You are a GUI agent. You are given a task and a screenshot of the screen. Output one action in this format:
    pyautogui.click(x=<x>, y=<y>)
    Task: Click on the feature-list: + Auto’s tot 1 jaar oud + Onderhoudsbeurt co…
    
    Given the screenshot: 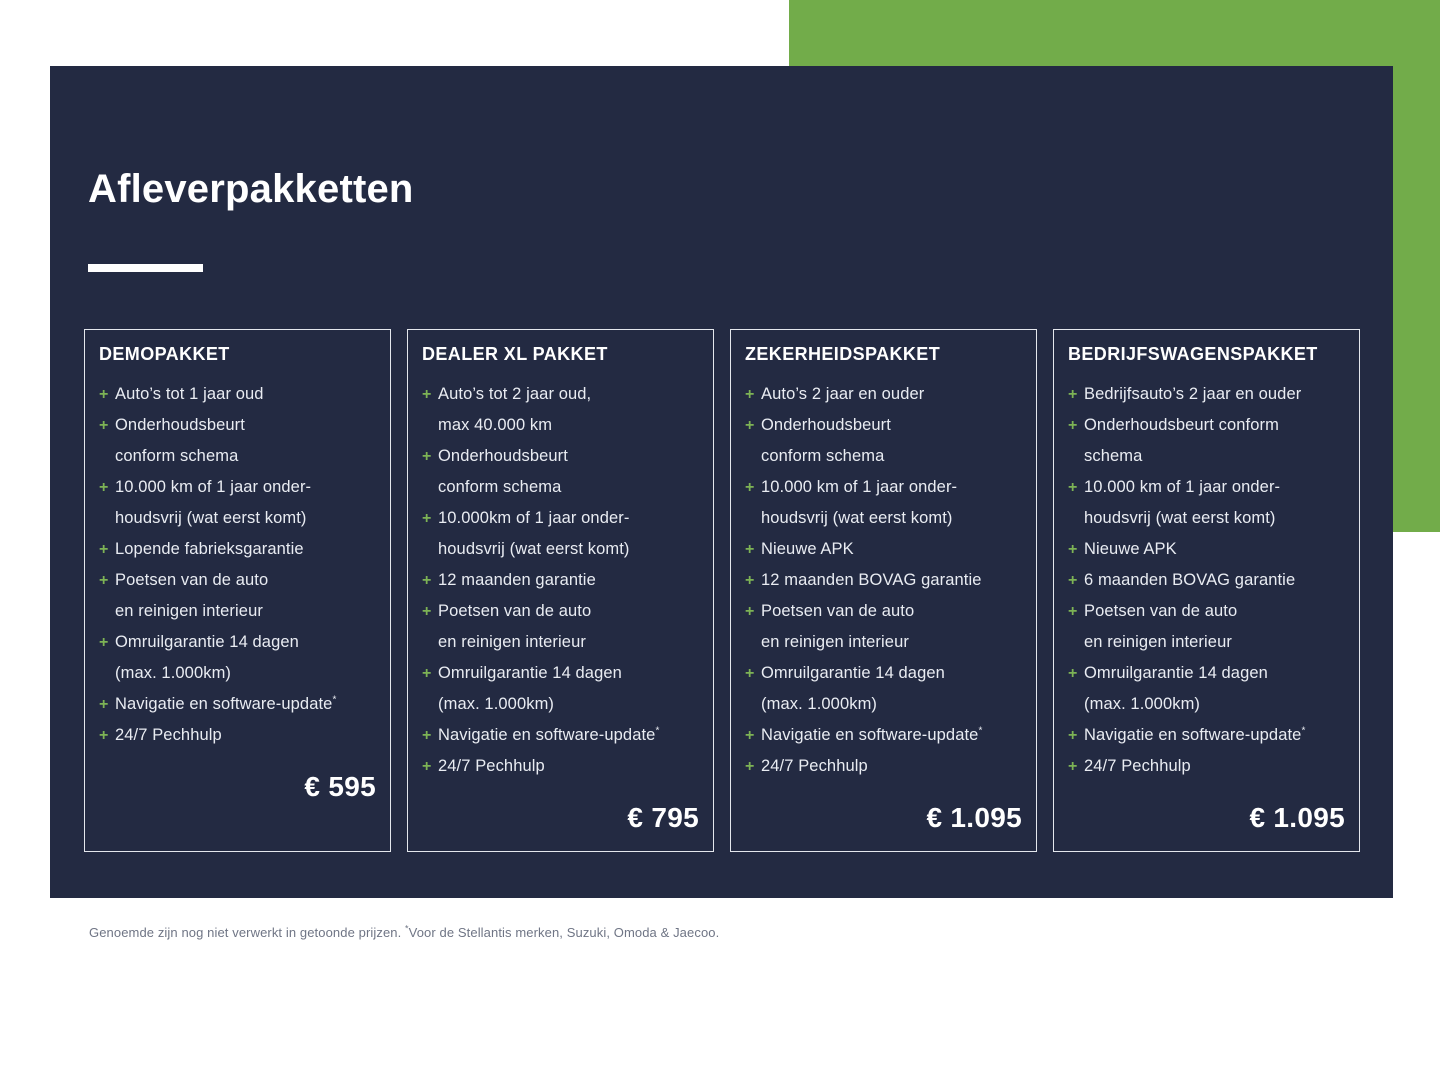 What is the action you would take?
    pyautogui.click(x=237, y=565)
    